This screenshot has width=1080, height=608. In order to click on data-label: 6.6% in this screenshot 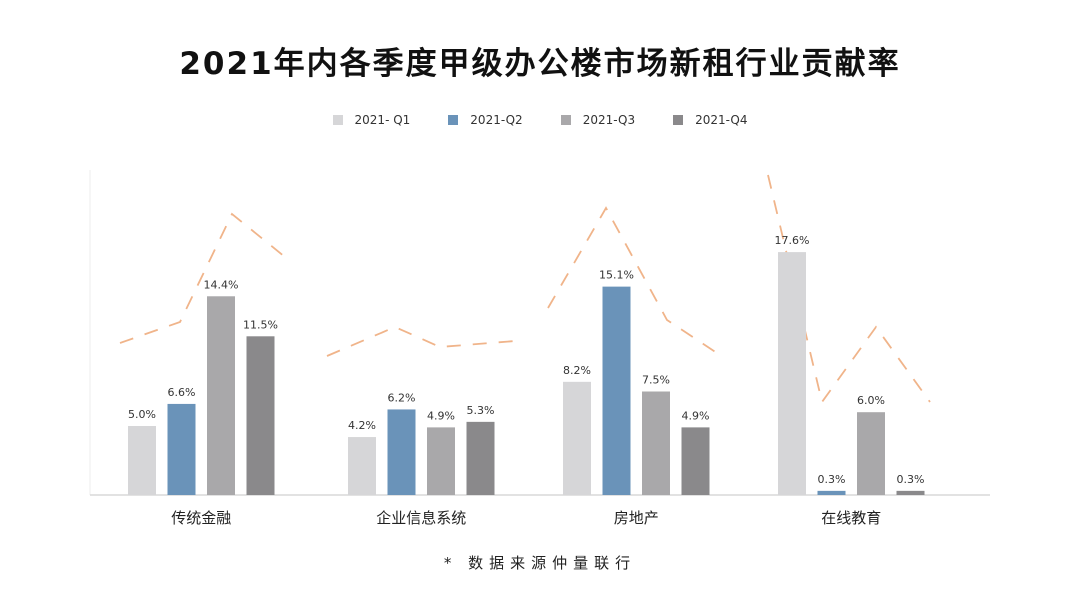, I will do `click(182, 392)`.